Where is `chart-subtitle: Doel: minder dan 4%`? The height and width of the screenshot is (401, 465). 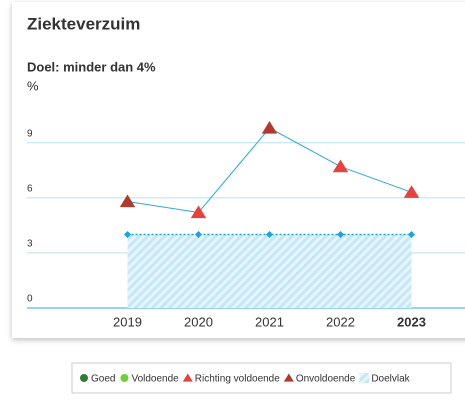 chart-subtitle: Doel: minder dan 4% is located at coordinates (91, 66).